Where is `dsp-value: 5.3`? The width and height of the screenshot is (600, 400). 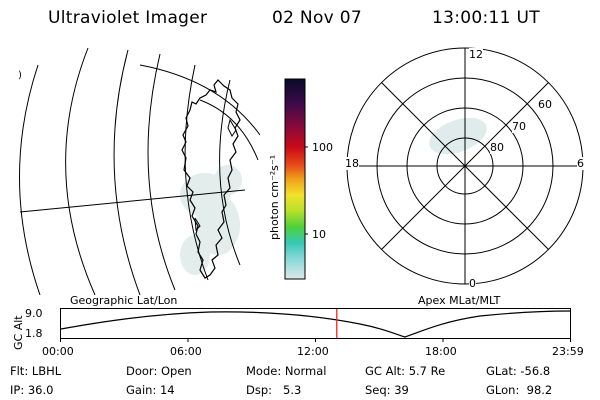
dsp-value: 5.3 is located at coordinates (292, 390).